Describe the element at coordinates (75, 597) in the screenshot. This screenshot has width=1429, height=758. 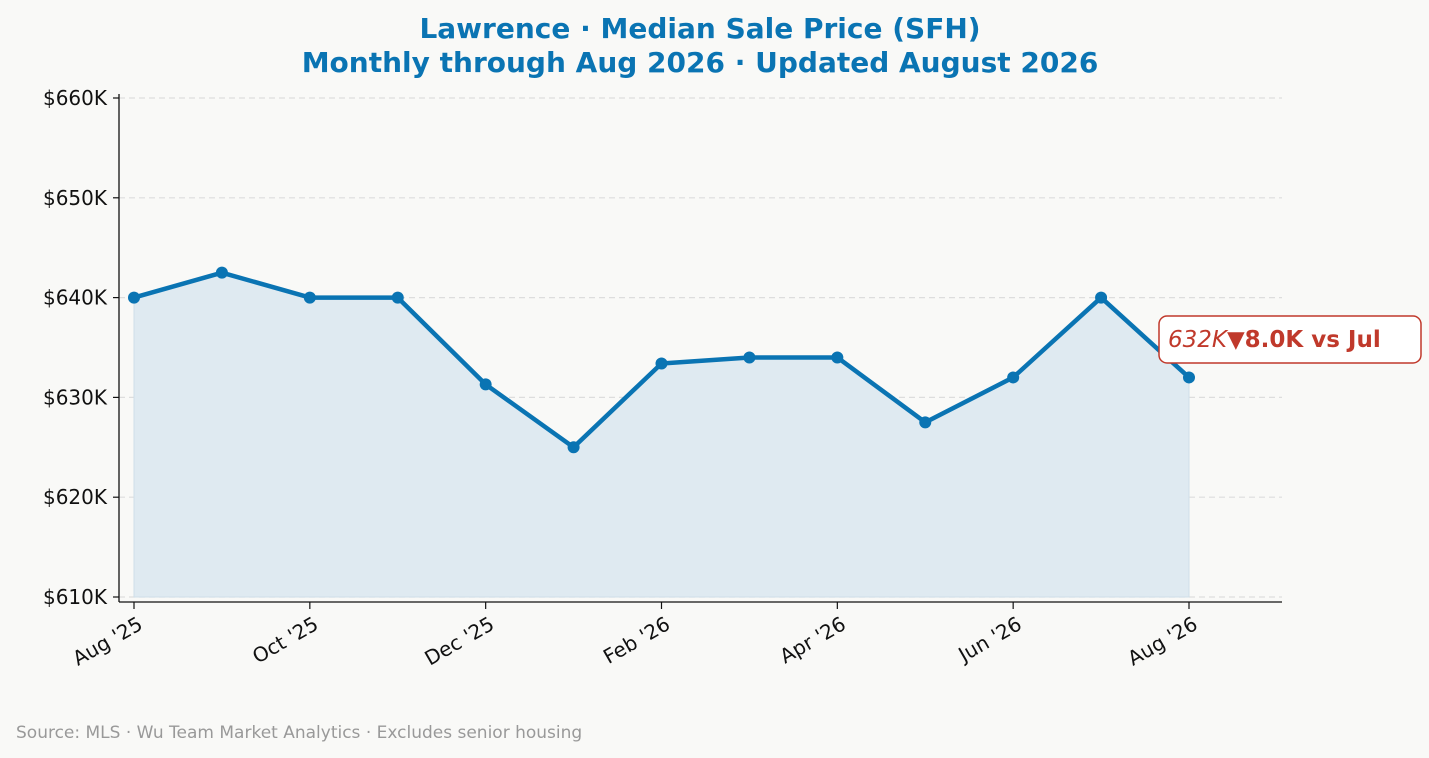
I see `y-tick-label: $610K` at that location.